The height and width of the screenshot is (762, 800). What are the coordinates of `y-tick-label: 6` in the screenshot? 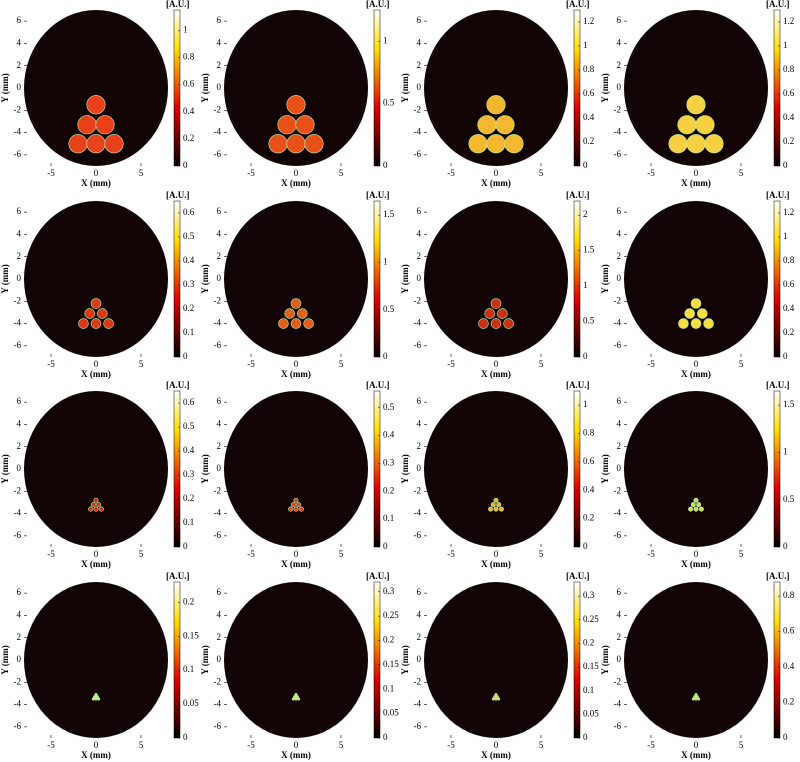 It's located at (419, 20).